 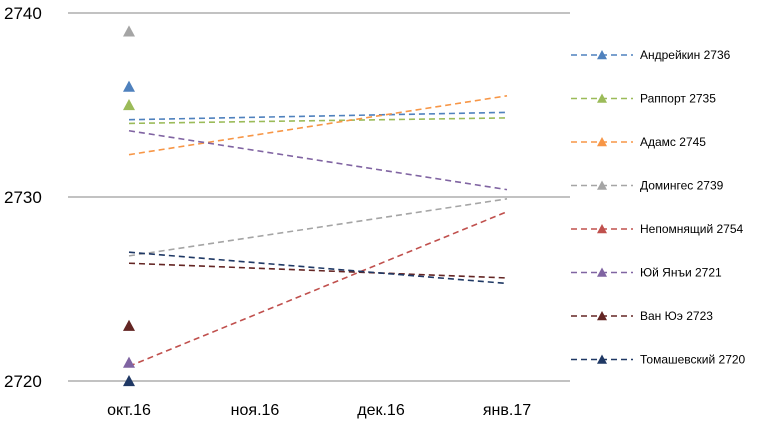 I want to click on x-tick-label: дек.16, so click(x=381, y=410).